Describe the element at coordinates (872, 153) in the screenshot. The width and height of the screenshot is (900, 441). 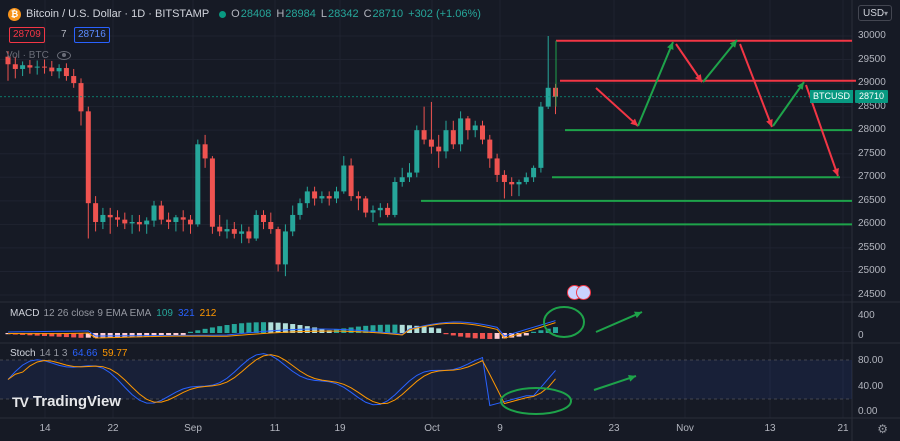
I see `price-axis-label: 27500` at that location.